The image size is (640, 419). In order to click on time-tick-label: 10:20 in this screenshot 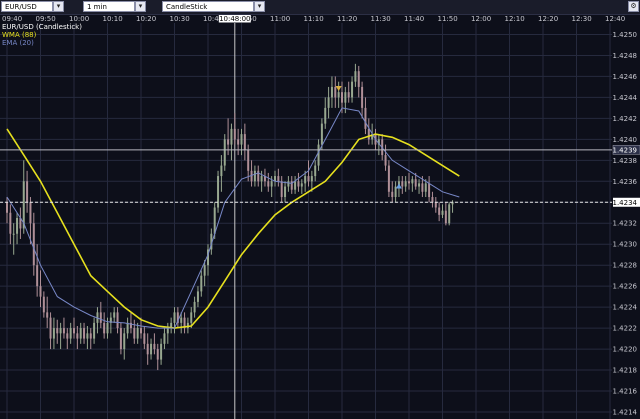, I will do `click(146, 19)`.